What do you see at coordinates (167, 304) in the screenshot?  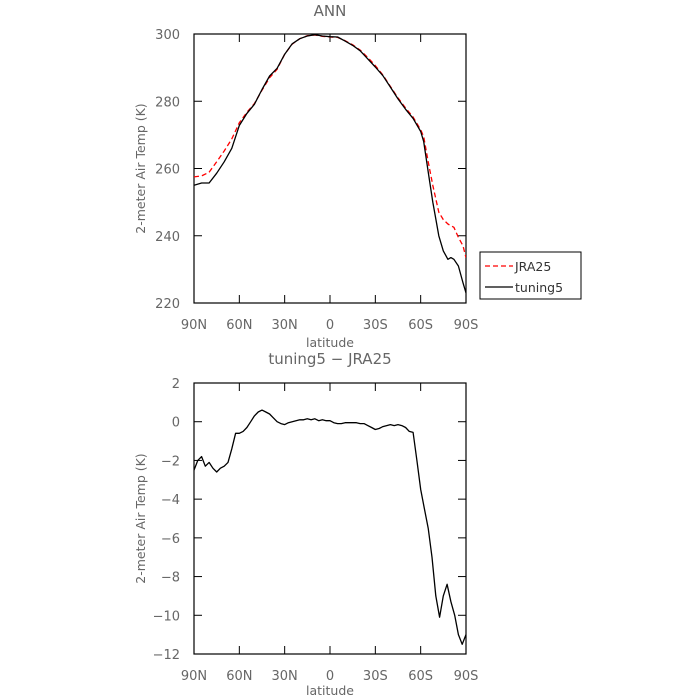 I see `y-tick-label: 220` at bounding box center [167, 304].